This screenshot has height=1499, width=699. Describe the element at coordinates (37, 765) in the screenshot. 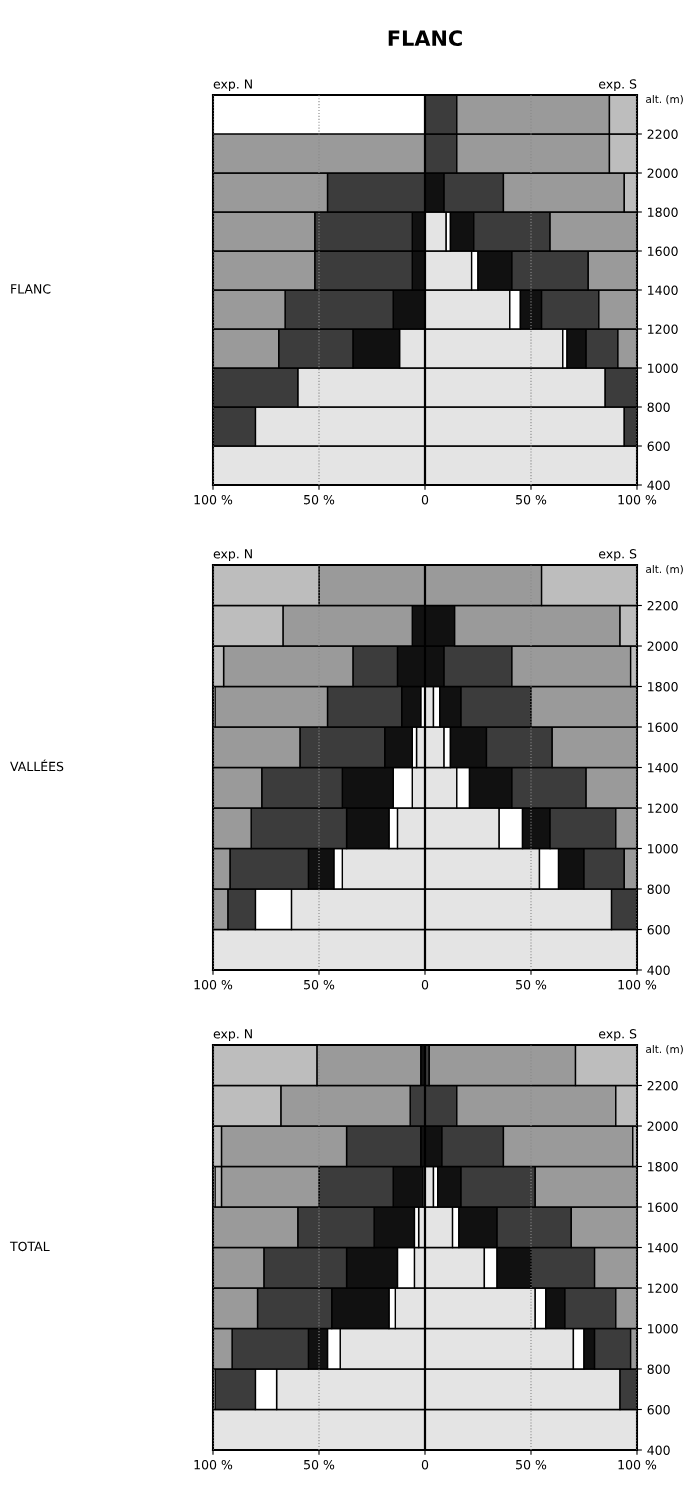

I see `y-axis-title: VALLÉES` at that location.